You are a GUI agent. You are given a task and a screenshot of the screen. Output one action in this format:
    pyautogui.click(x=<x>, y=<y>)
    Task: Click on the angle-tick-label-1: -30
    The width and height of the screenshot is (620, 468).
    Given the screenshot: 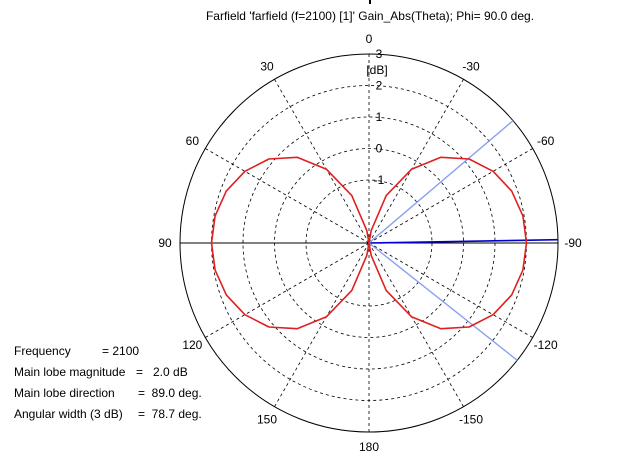 What is the action you would take?
    pyautogui.click(x=471, y=66)
    